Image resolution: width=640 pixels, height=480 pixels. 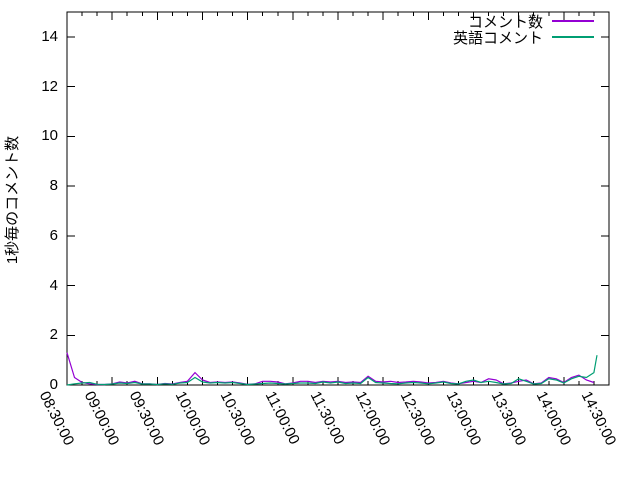 I want to click on legend: コメント数 英語コメント, so click(x=523, y=30).